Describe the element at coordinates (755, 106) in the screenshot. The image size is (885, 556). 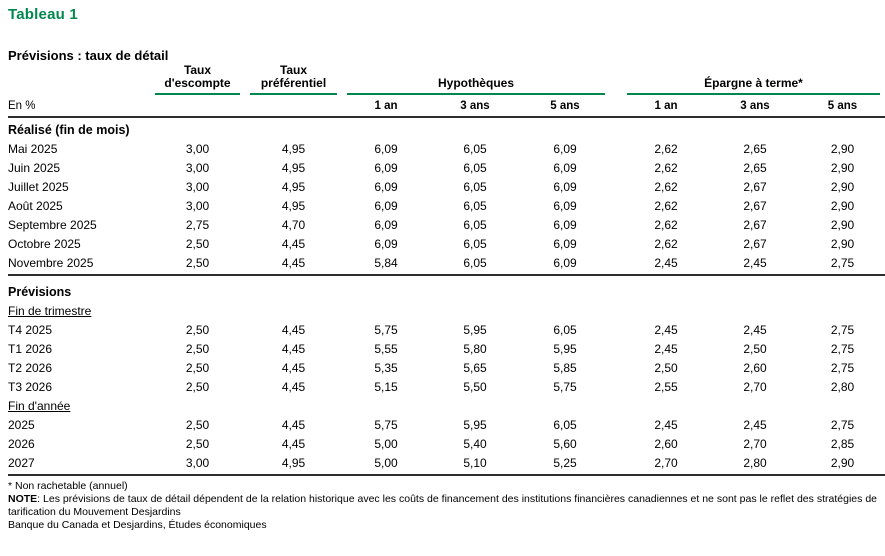
I see `col-header-savings-3yr: 3 ans` at that location.